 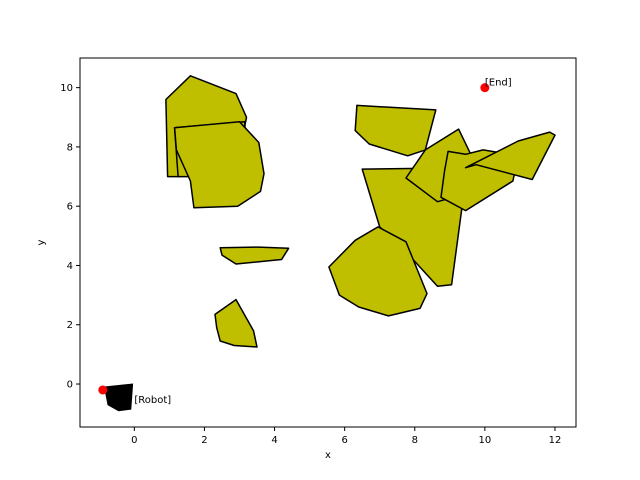 What do you see at coordinates (344, 440) in the screenshot?
I see `x-tick-label-3: 6` at bounding box center [344, 440].